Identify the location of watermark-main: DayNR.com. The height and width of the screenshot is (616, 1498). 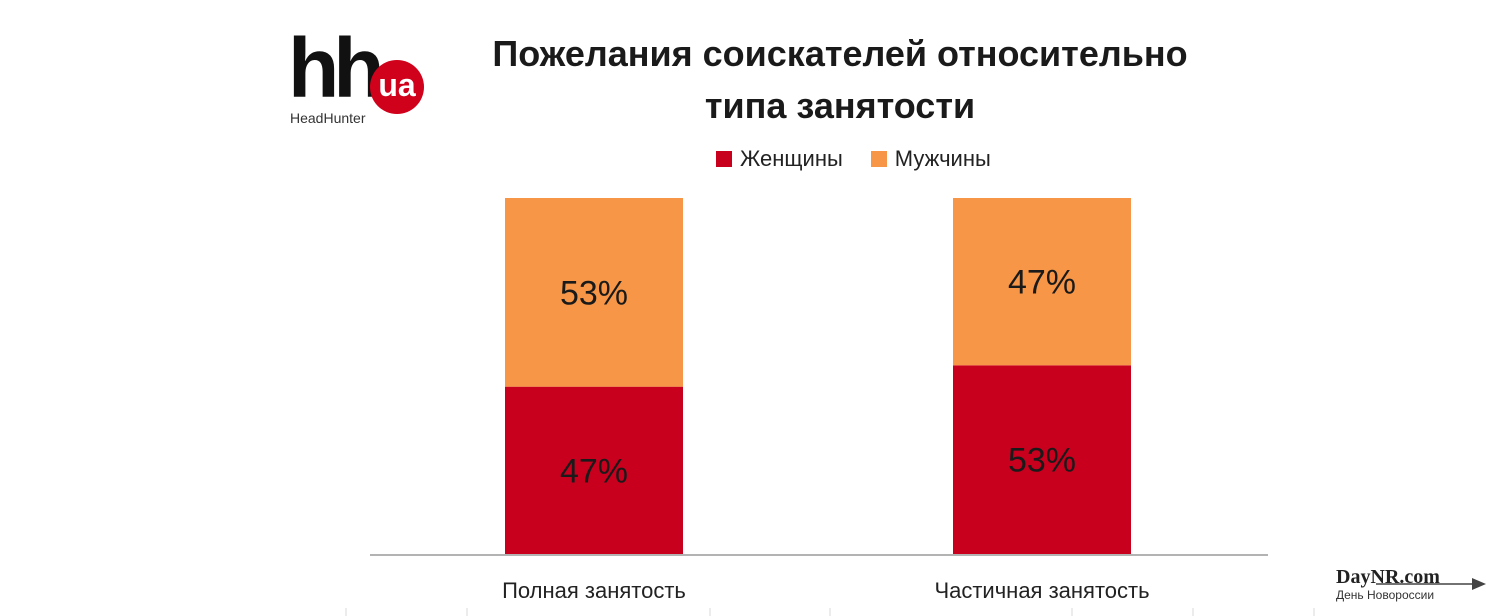
(1388, 577).